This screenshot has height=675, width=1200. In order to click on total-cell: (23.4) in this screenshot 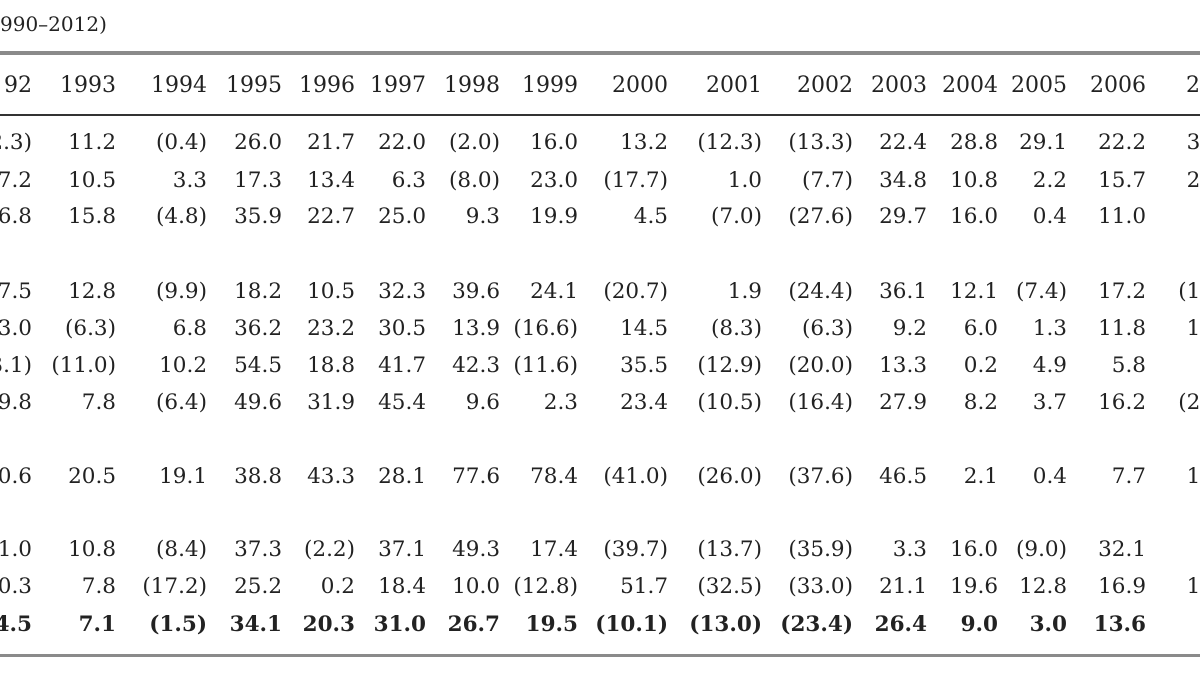, I will do `click(816, 624)`.